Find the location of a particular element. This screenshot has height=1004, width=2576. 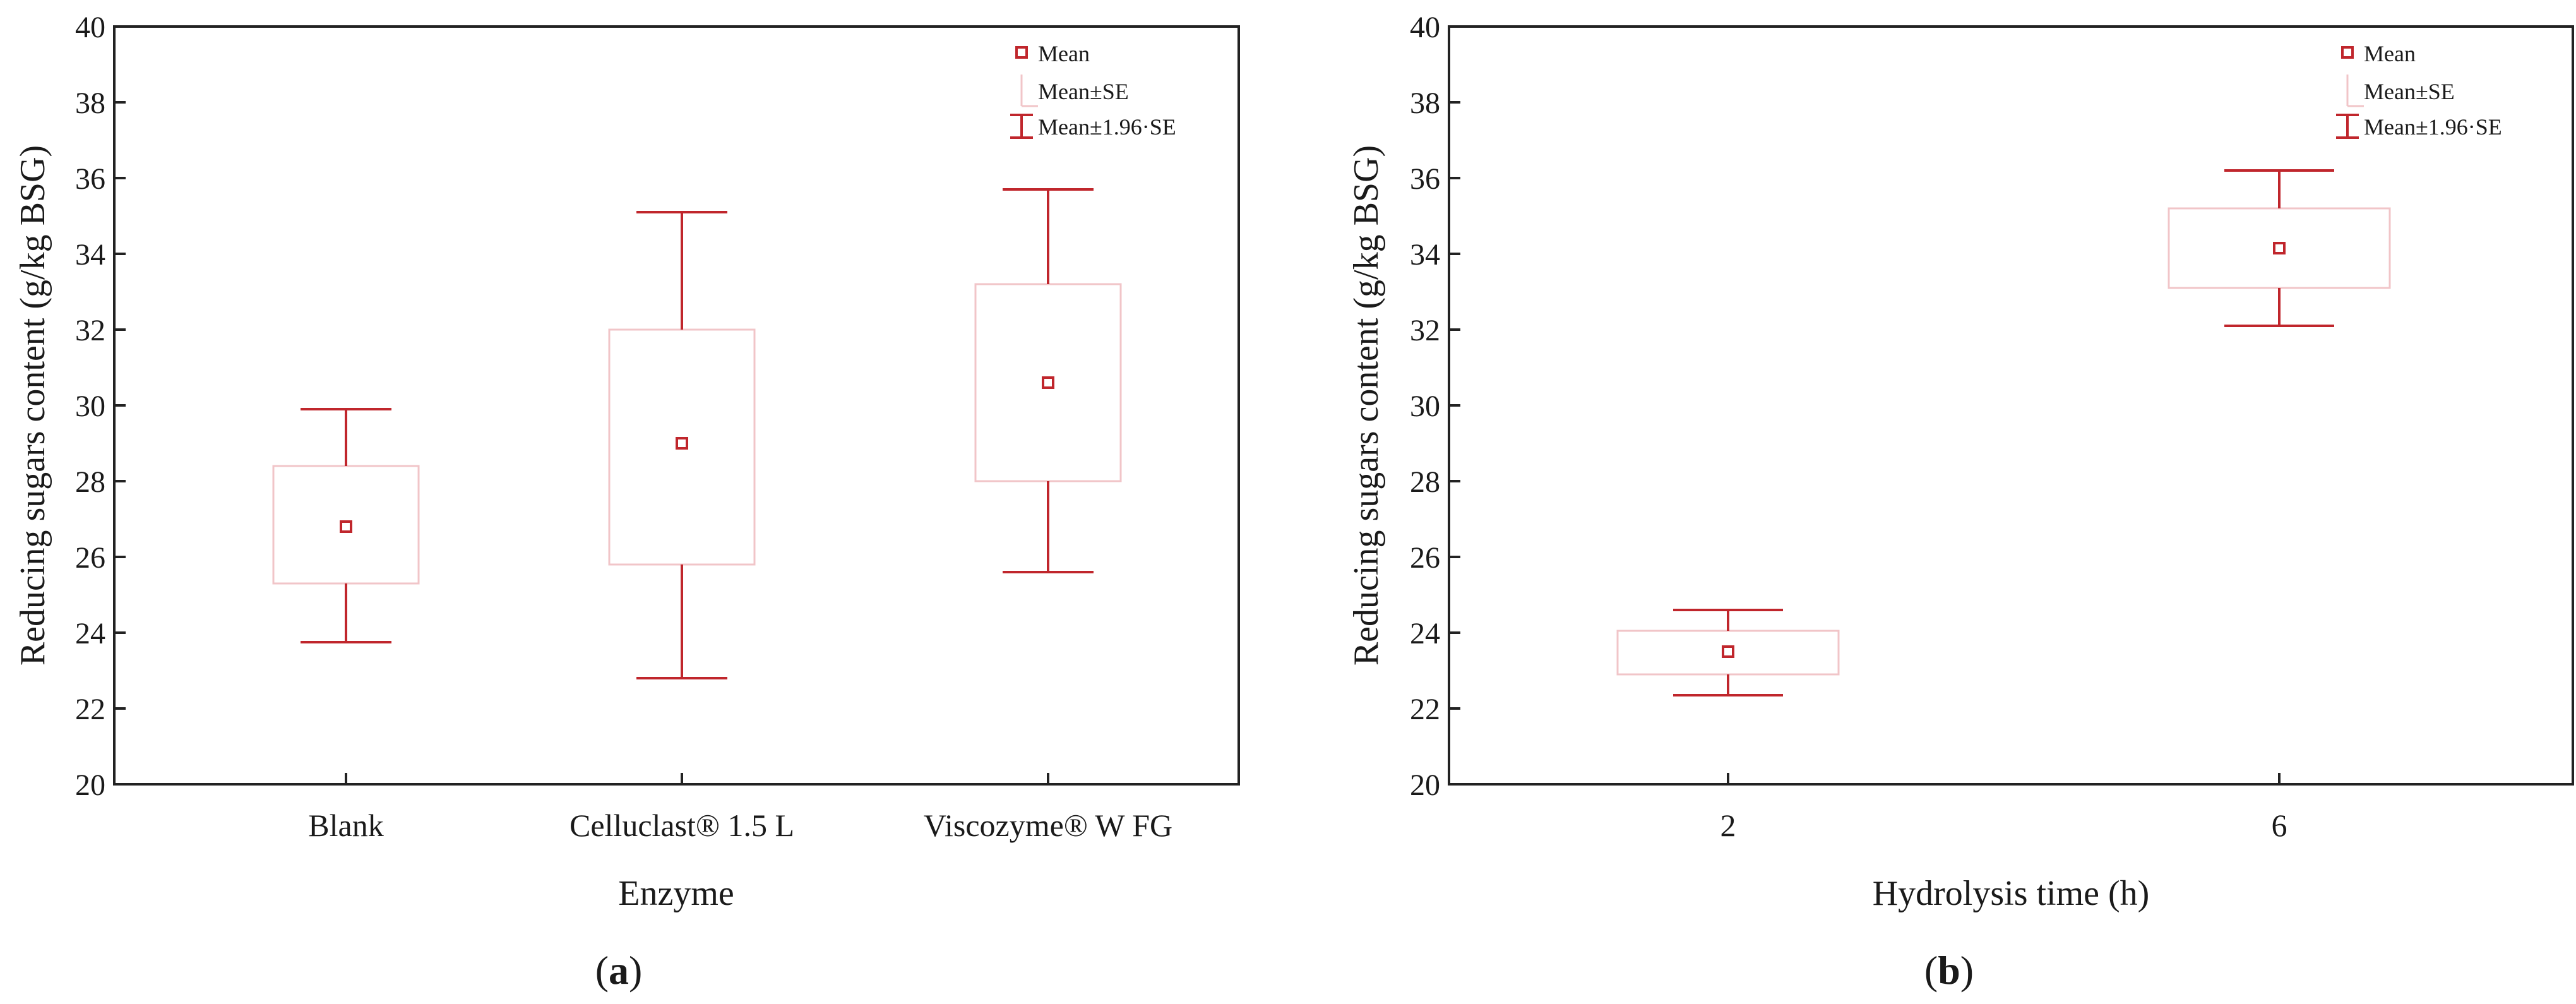

x-tick-label: Blank is located at coordinates (345, 825).